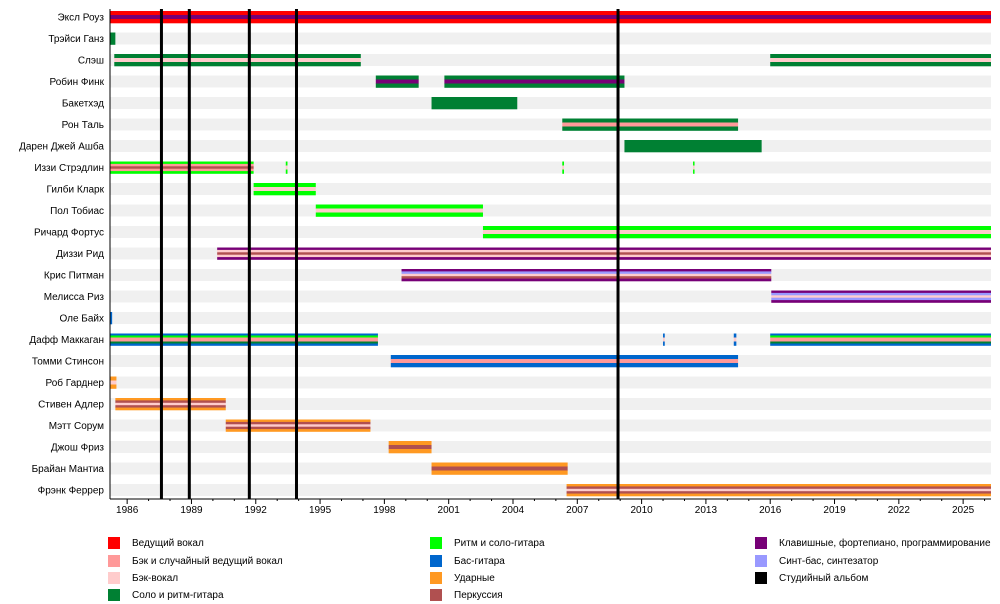 The height and width of the screenshot is (604, 1000). I want to click on legend-item: Ведущий вокал, so click(156, 543).